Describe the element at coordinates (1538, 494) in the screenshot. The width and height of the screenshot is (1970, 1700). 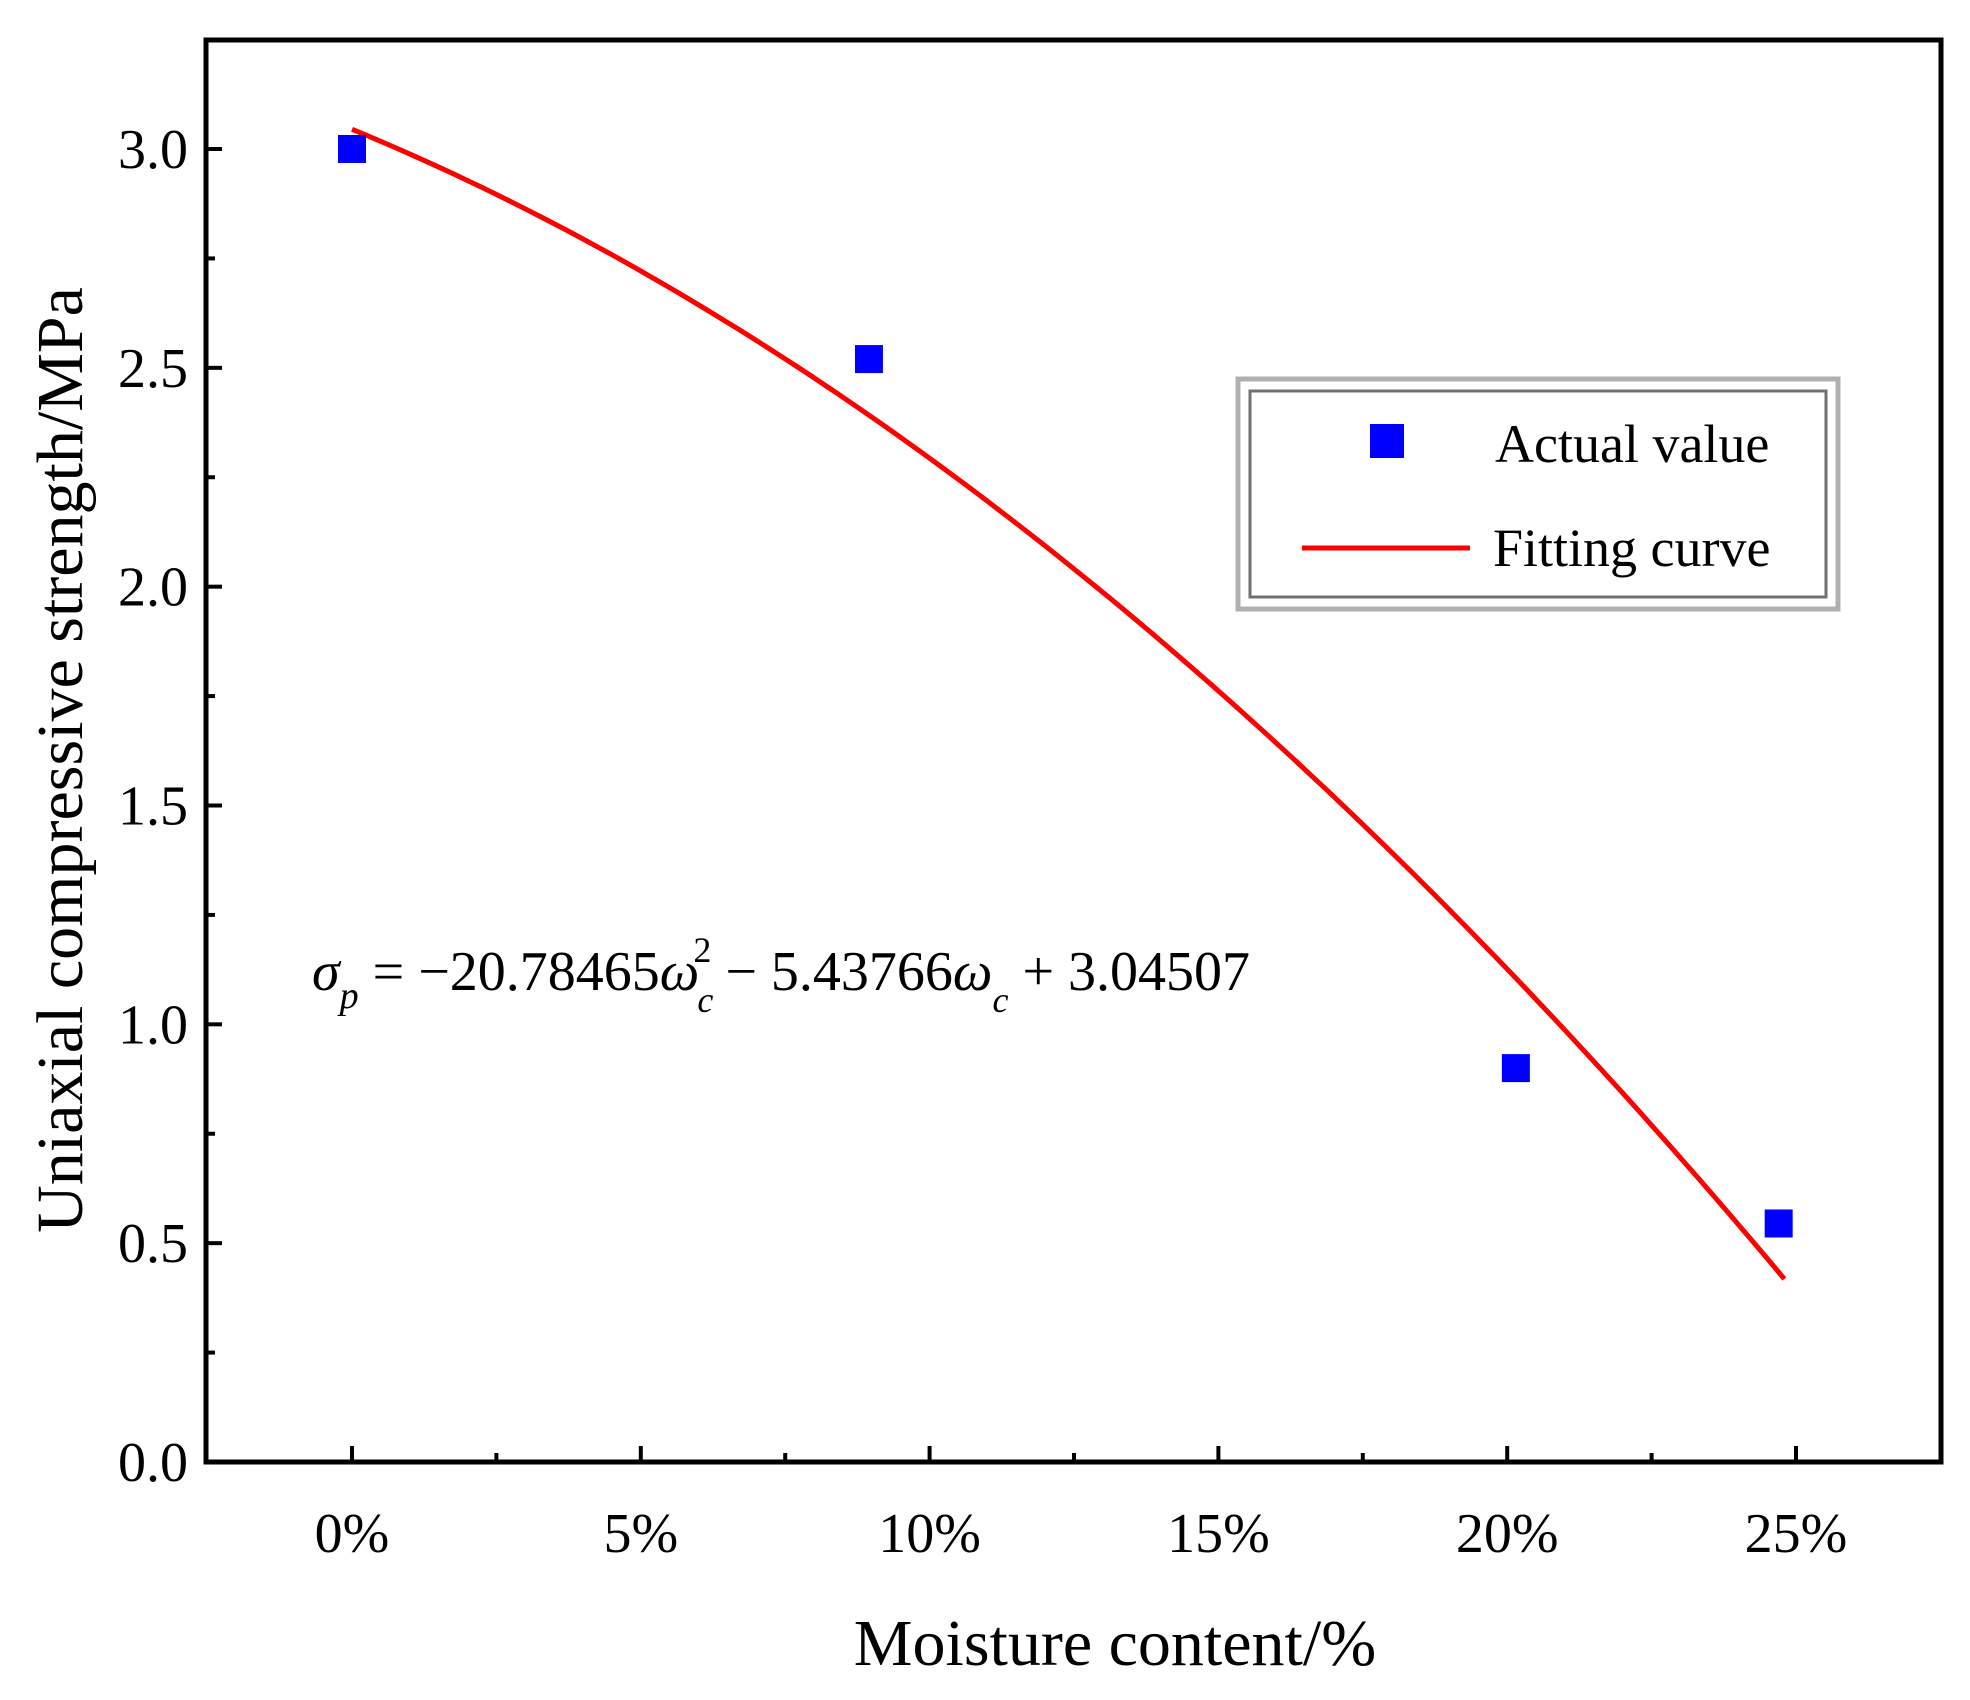
I see `legend: Actual value Fitting curve` at that location.